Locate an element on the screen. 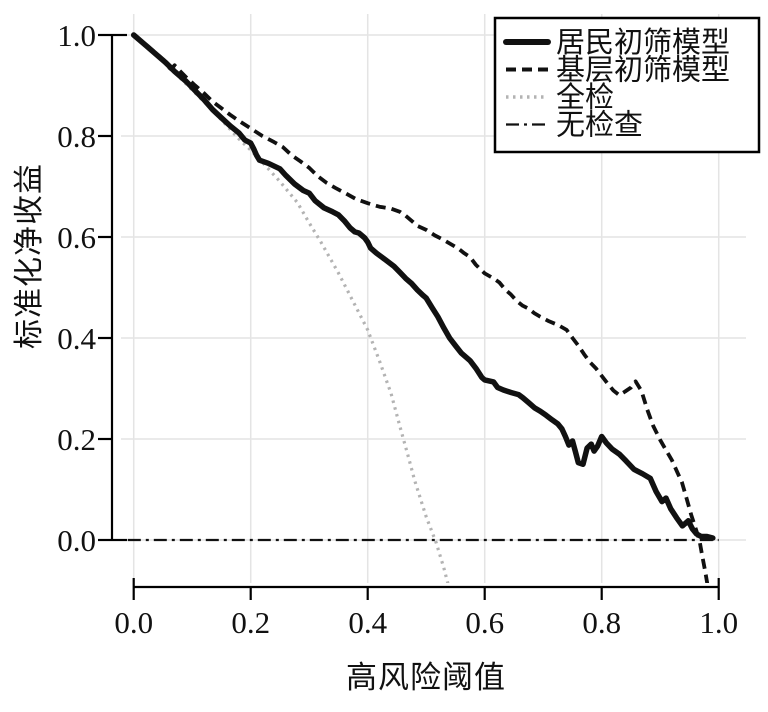 The height and width of the screenshot is (712, 768). x-tick-label: 0.8 is located at coordinates (601, 622).